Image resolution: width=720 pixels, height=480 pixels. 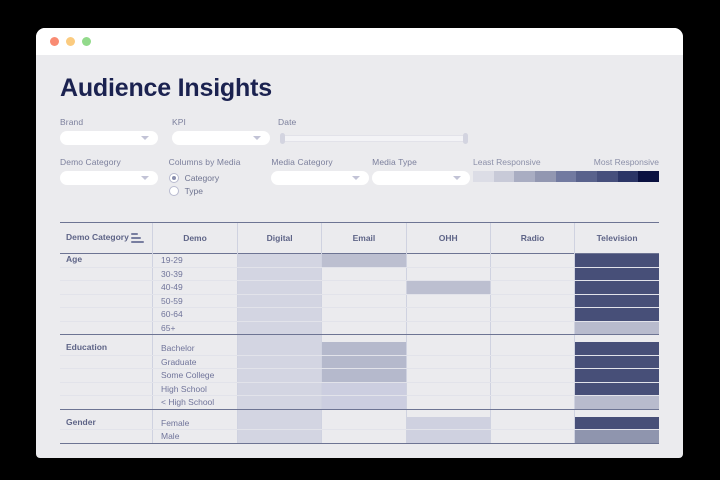 I want to click on slider-handle-start, so click(x=282, y=138).